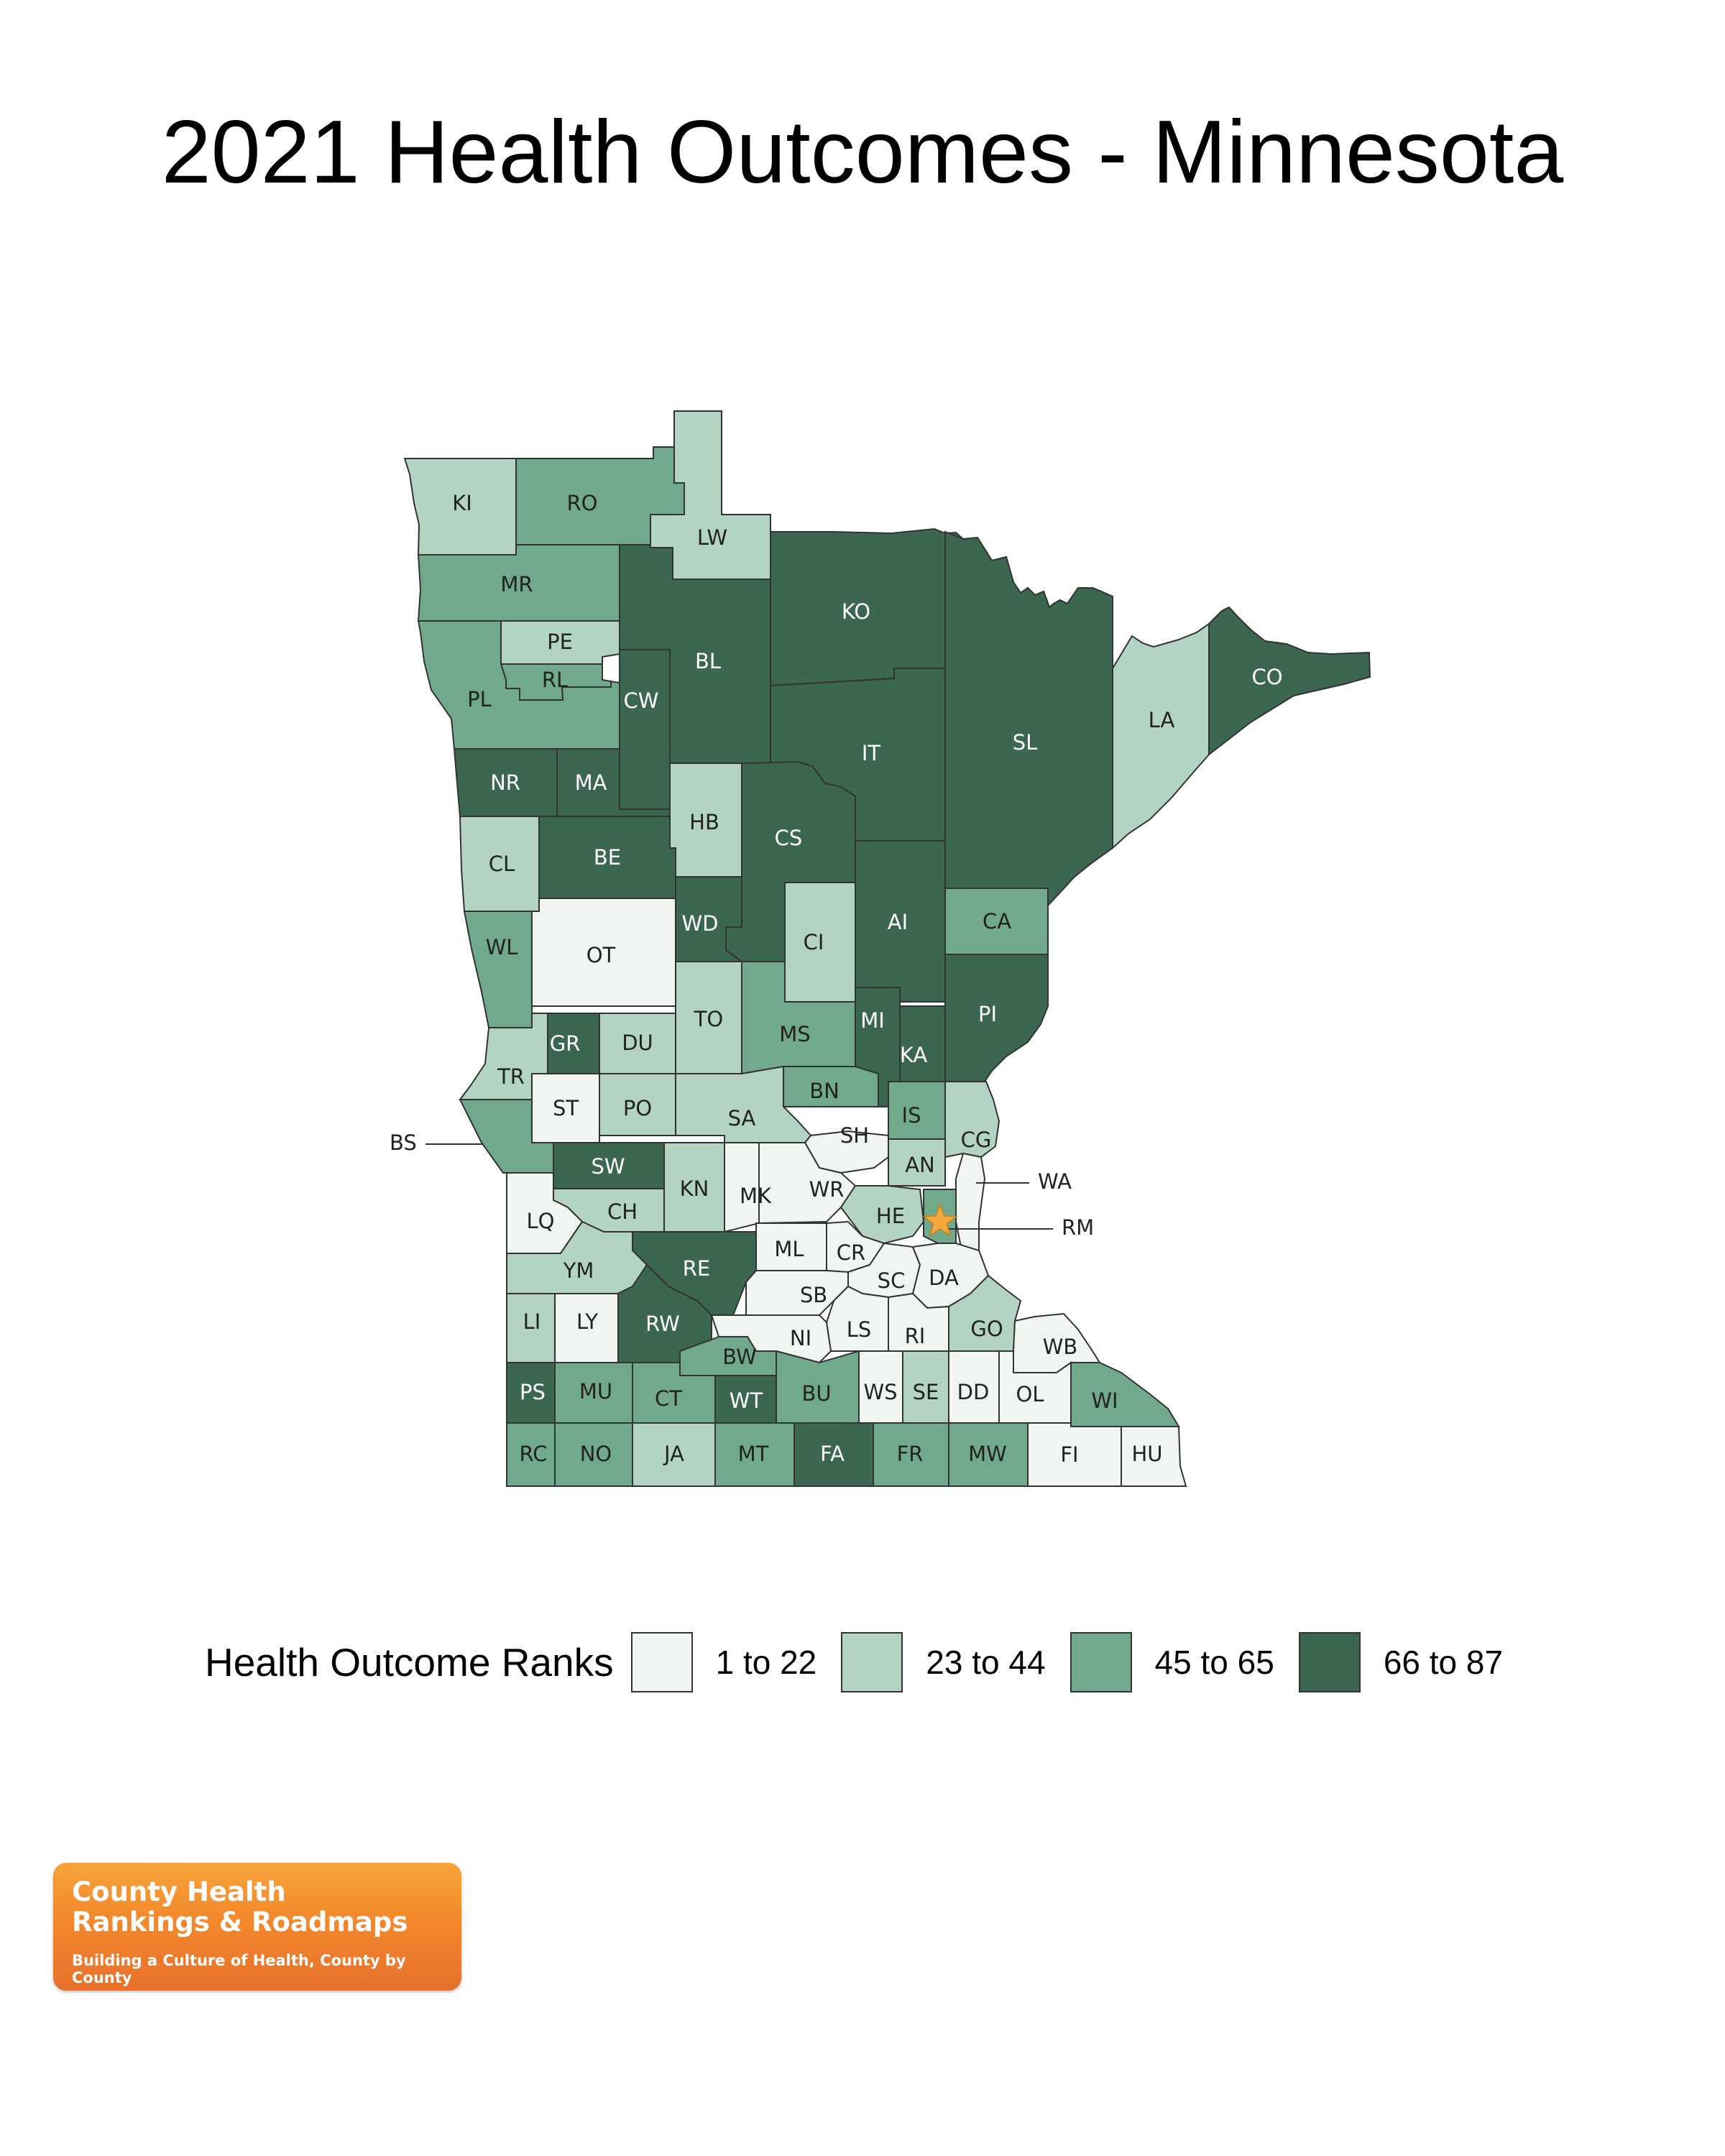 The height and width of the screenshot is (2156, 1725). Describe the element at coordinates (890, 1216) in the screenshot. I see `county-label-he: HE` at that location.